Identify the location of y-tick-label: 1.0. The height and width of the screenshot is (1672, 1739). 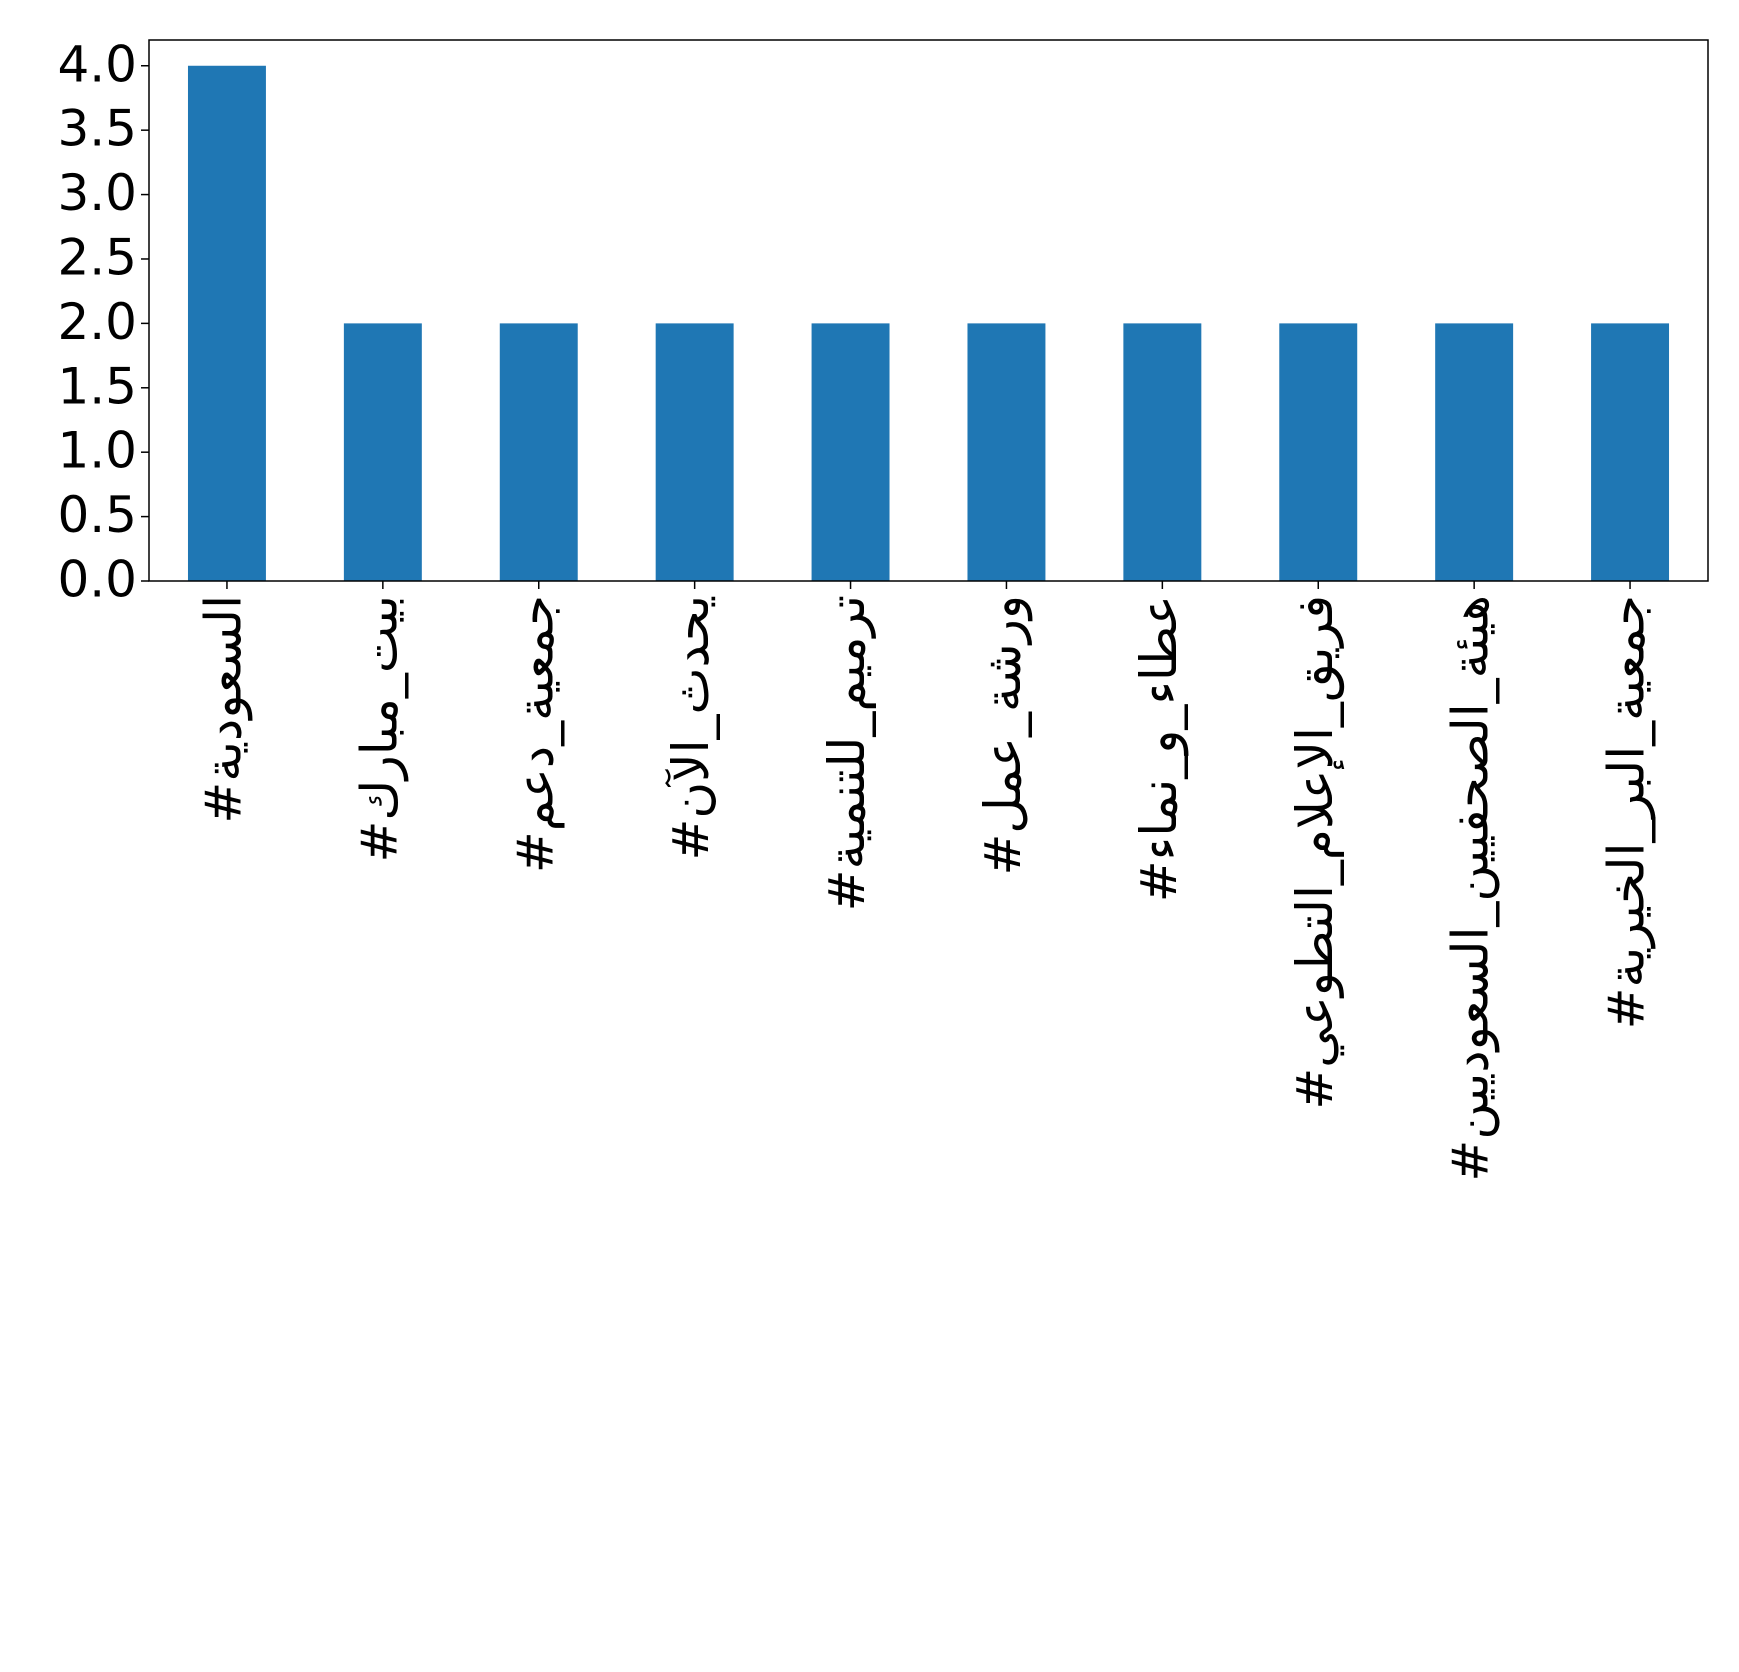
(97, 451).